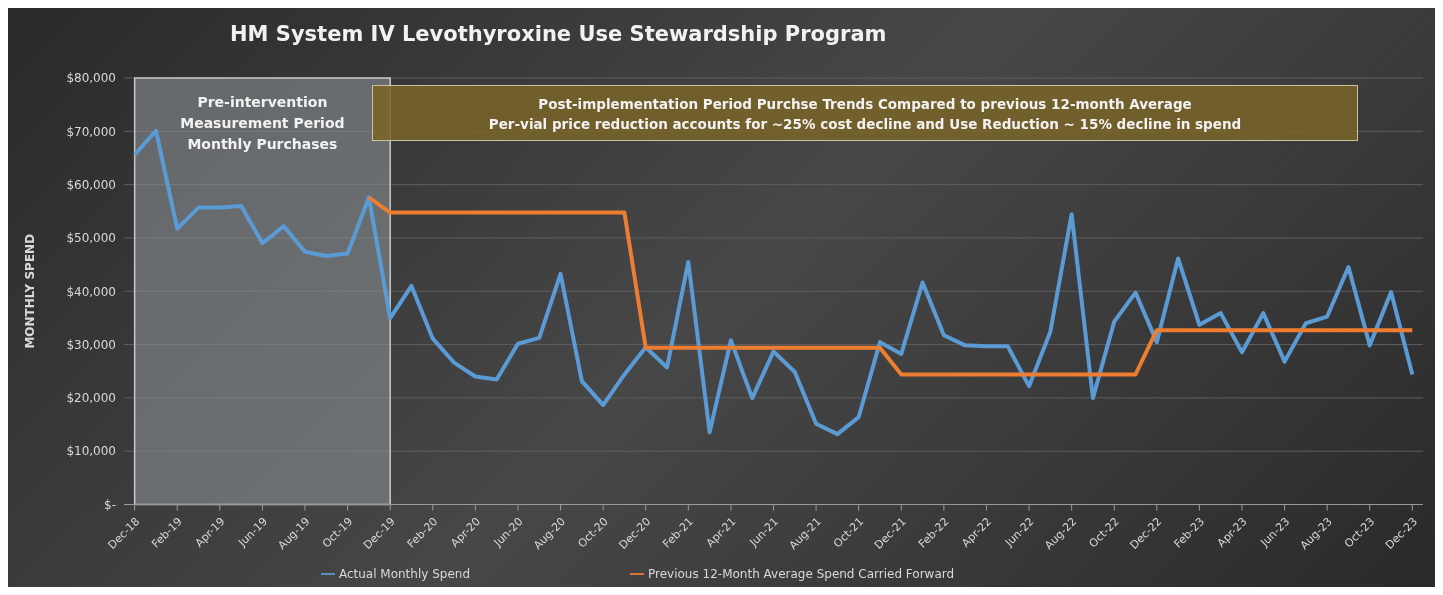  I want to click on y-axis-title: MONTHLY SPEND, so click(30, 291).